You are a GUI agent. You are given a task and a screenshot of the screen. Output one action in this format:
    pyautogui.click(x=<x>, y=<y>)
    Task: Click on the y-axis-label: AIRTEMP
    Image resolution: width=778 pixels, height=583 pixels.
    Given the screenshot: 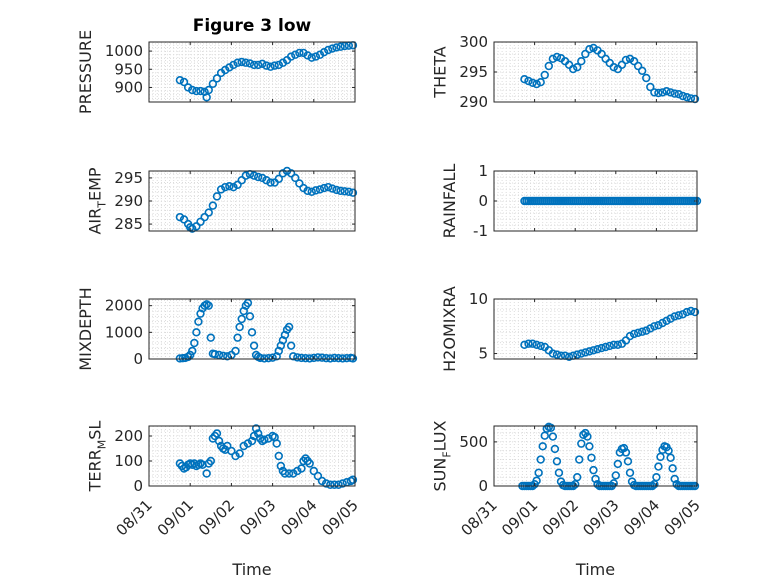 What is the action you would take?
    pyautogui.click(x=97, y=200)
    